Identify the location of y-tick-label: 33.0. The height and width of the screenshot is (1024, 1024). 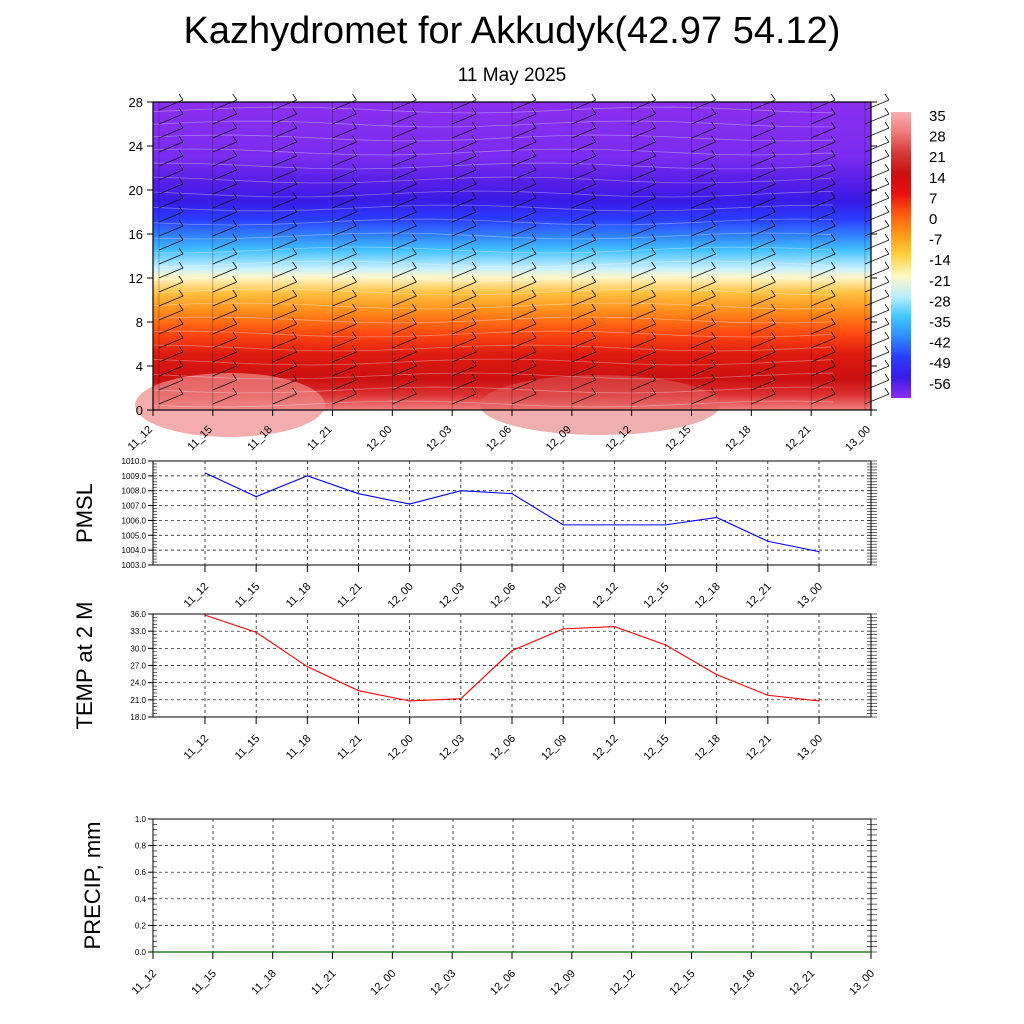
(138, 631).